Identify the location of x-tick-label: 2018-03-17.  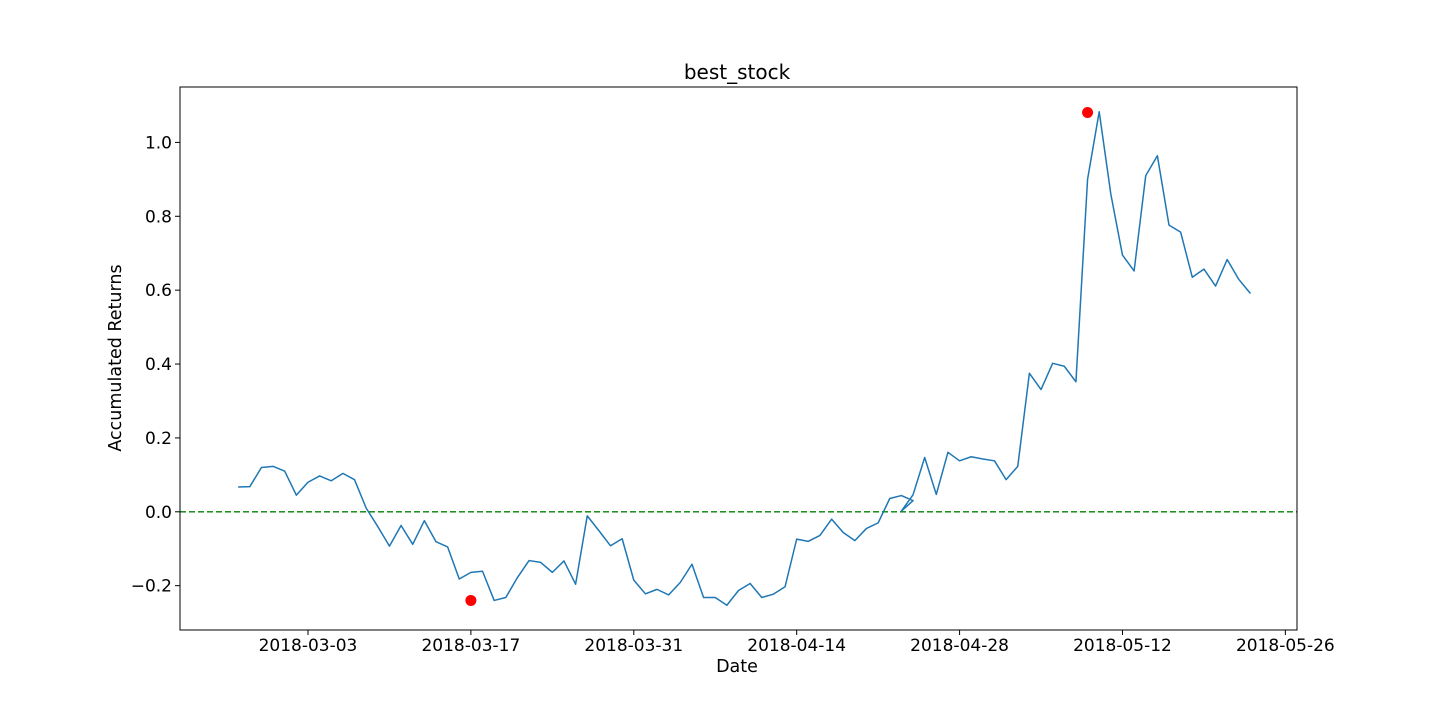
(470, 646).